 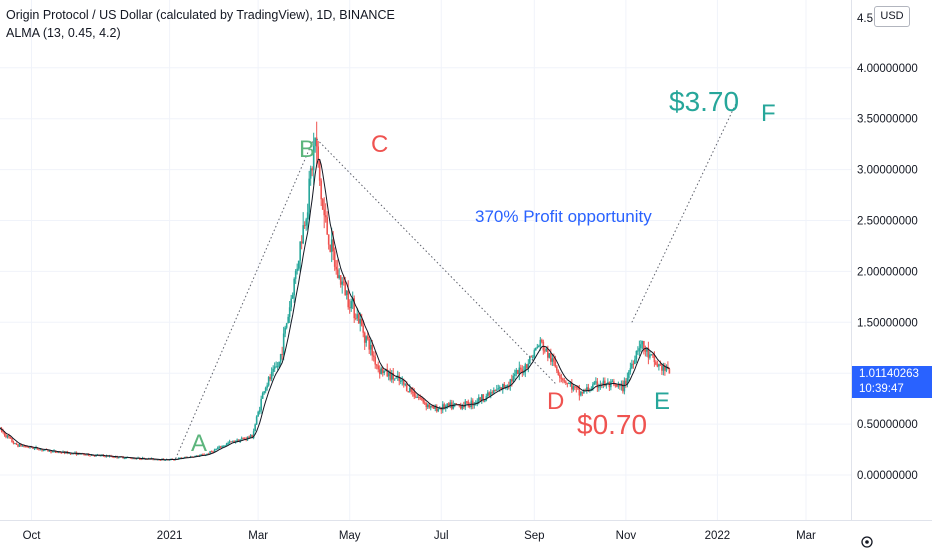 I want to click on gear-icon, so click(x=867, y=542).